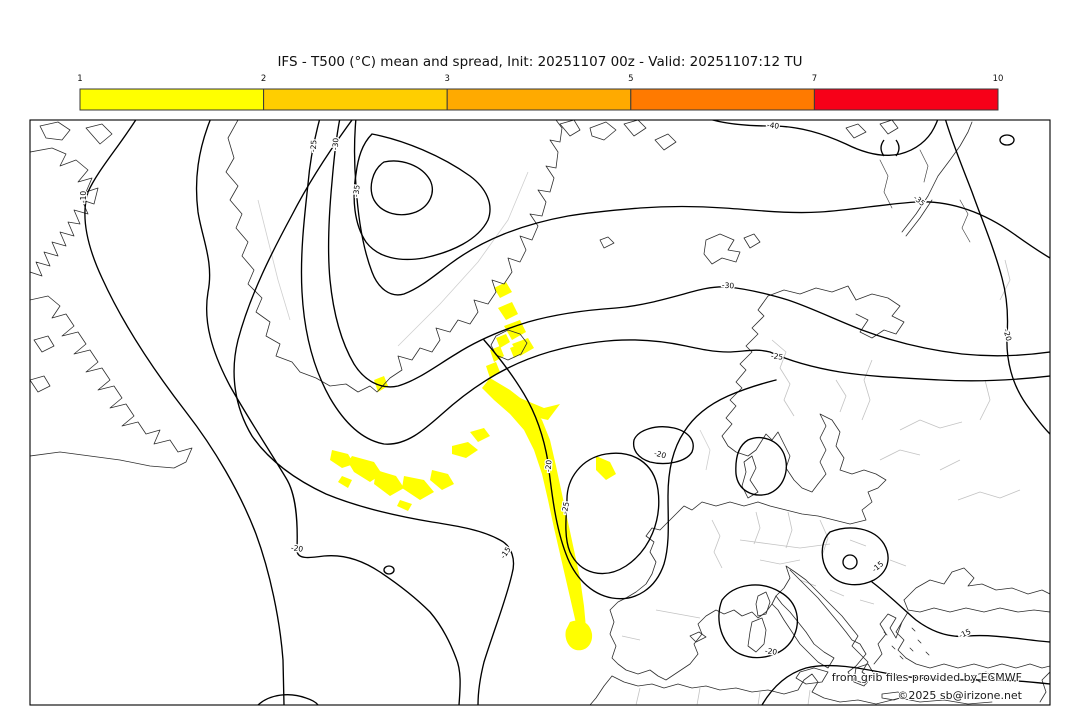 This screenshot has height=718, width=1080. What do you see at coordinates (473, 466) in the screenshot?
I see `spread-shading-layer` at bounding box center [473, 466].